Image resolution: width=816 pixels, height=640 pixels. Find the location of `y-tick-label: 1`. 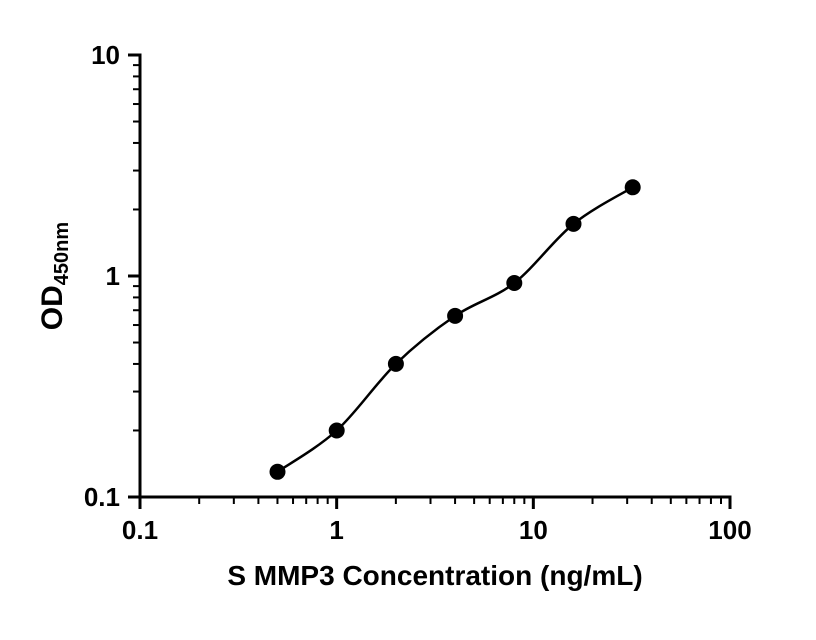

y-tick-label: 1 is located at coordinates (113, 276).